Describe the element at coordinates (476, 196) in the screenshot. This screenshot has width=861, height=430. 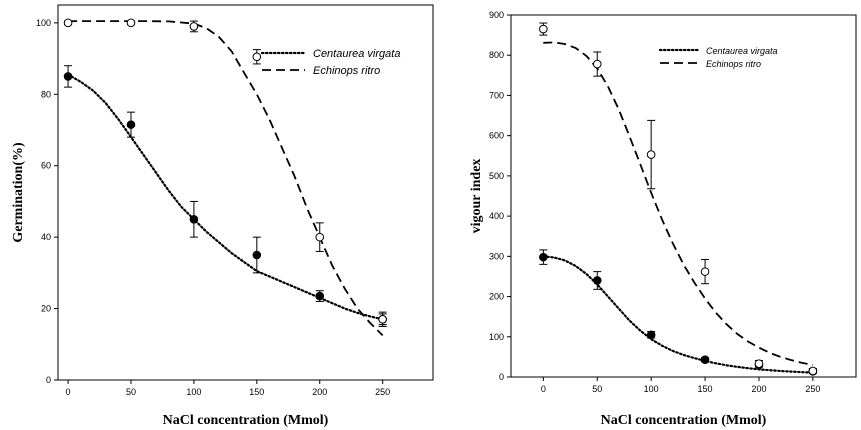
I see `y-axis-title: vigour index` at that location.